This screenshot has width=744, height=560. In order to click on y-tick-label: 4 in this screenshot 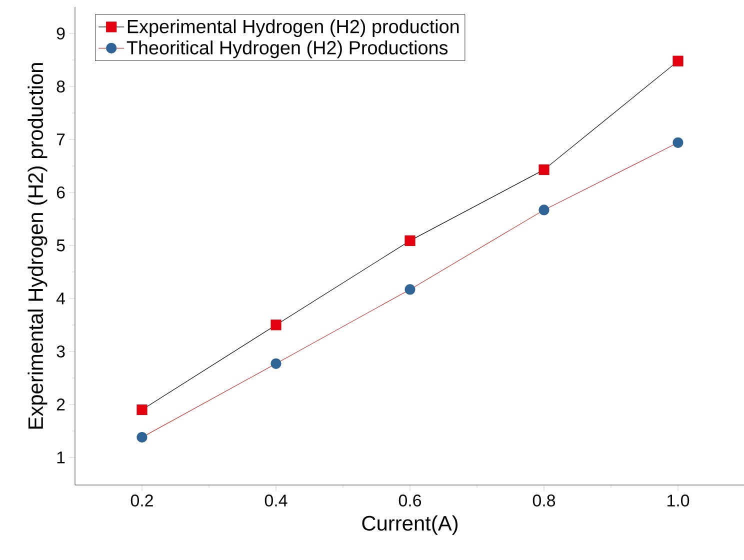, I will do `click(60, 298)`.